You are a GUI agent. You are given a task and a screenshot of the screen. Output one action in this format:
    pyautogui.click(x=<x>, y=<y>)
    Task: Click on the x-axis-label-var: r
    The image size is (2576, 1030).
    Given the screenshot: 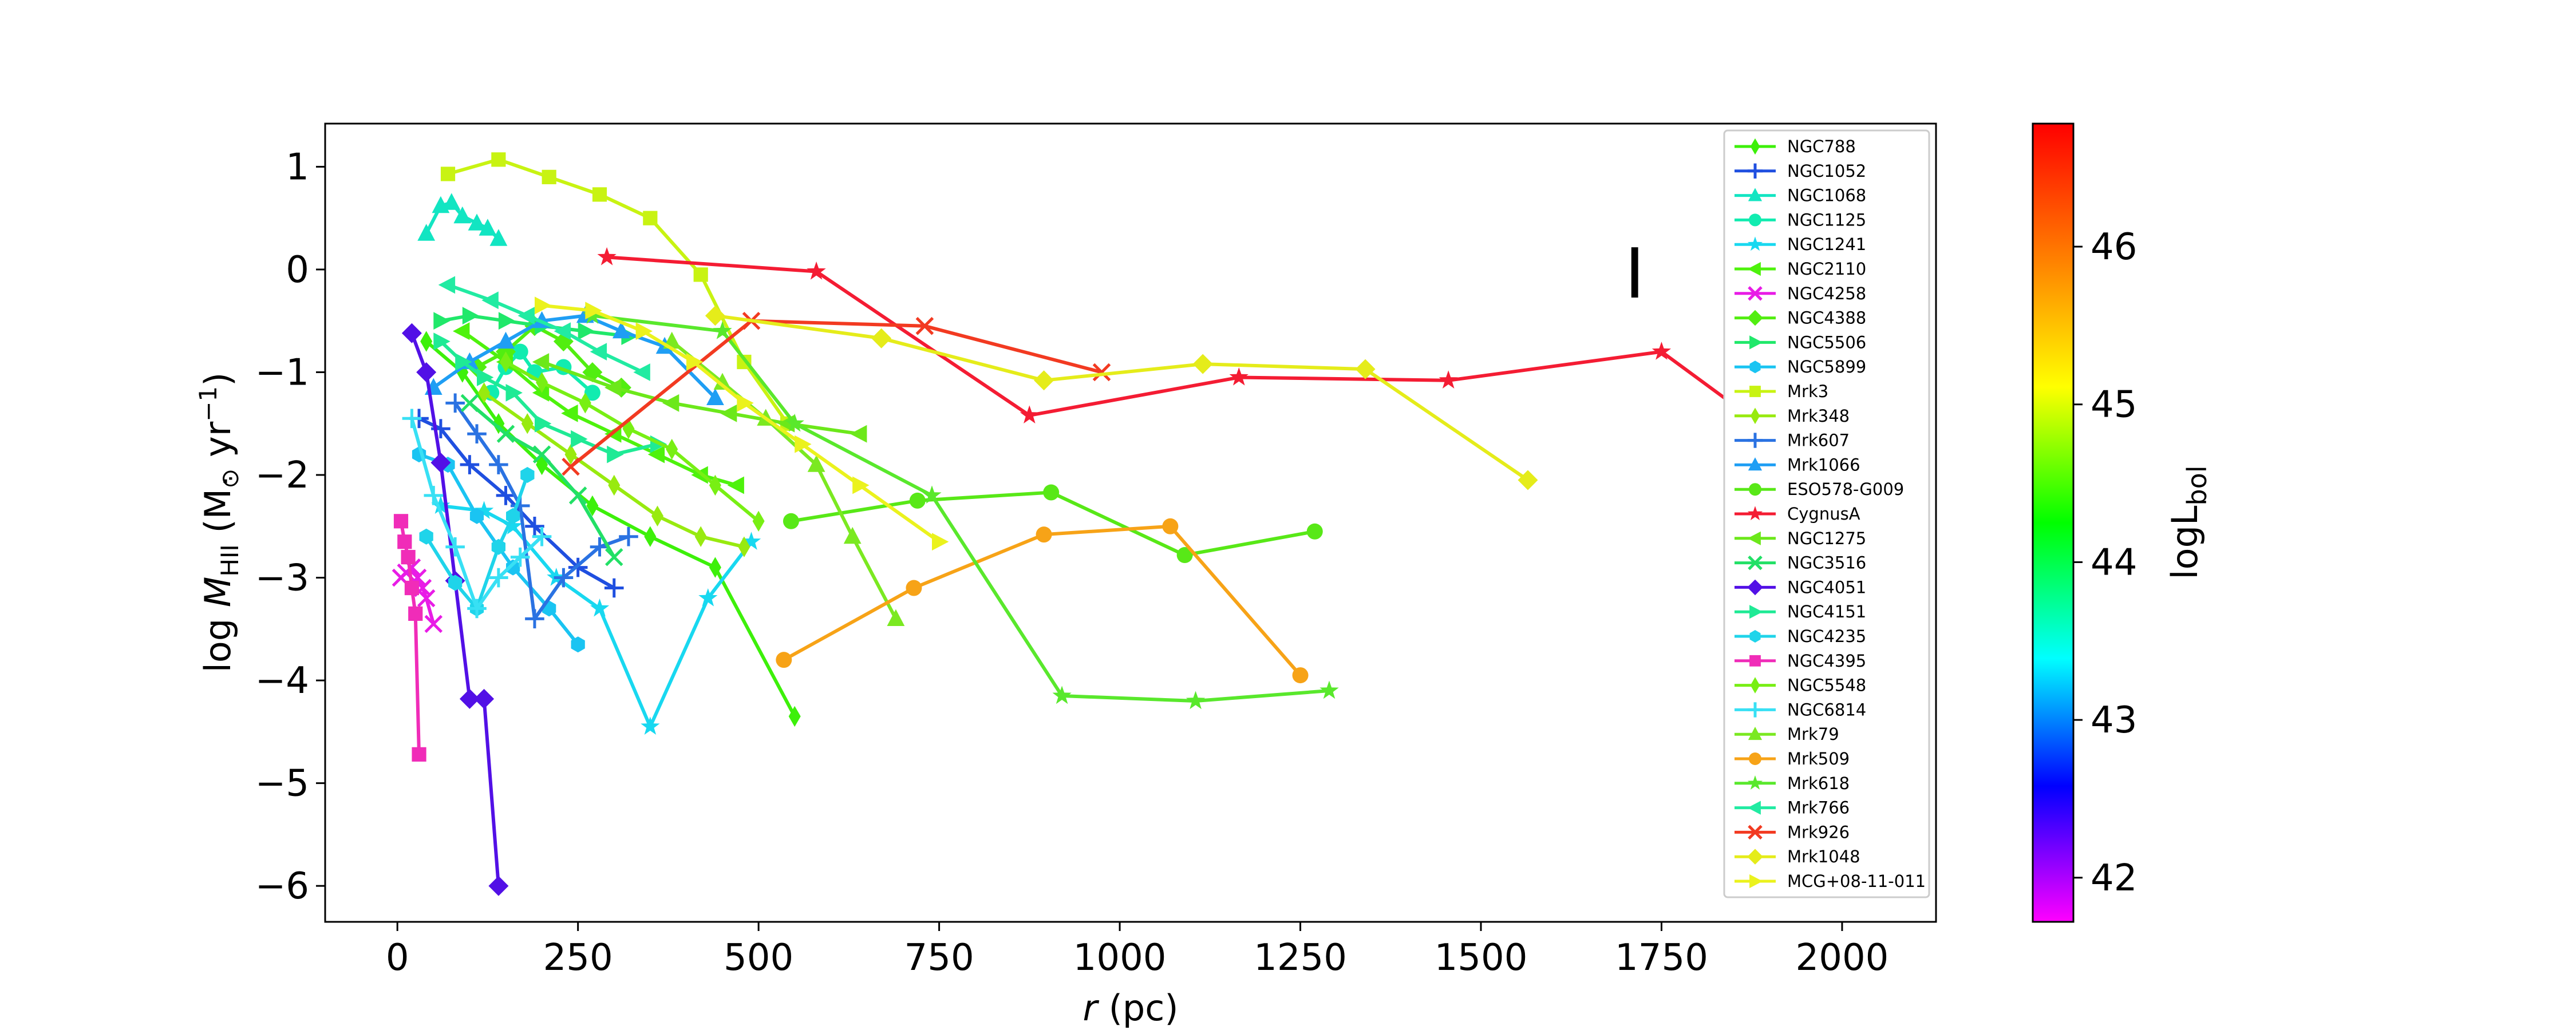 What is the action you would take?
    pyautogui.click(x=1090, y=1008)
    